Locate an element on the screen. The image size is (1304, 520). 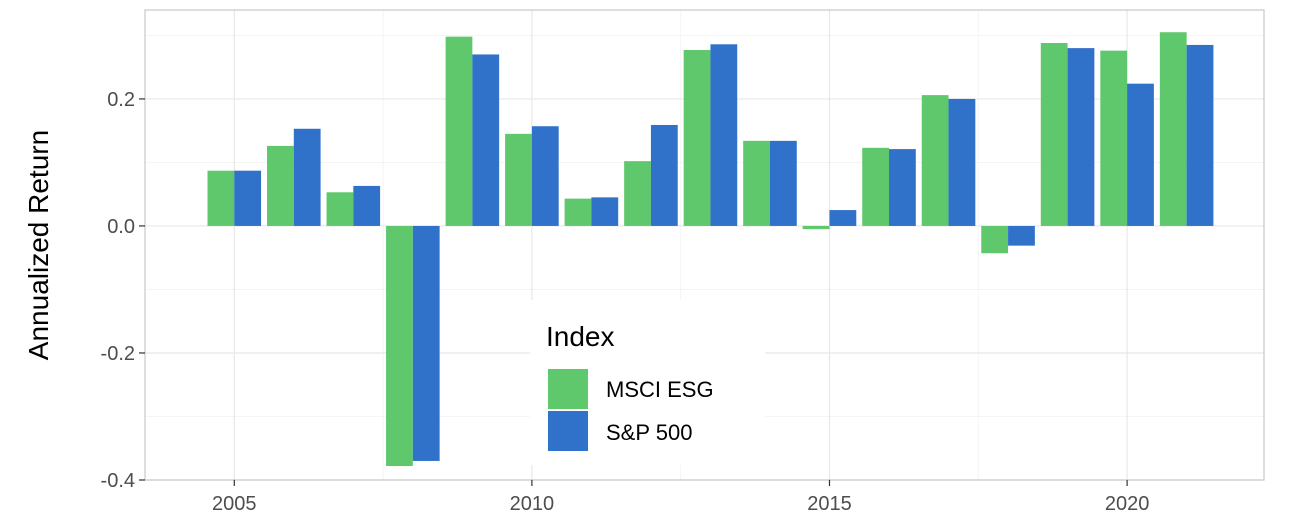
x-tick-label: 2010 is located at coordinates (532, 504).